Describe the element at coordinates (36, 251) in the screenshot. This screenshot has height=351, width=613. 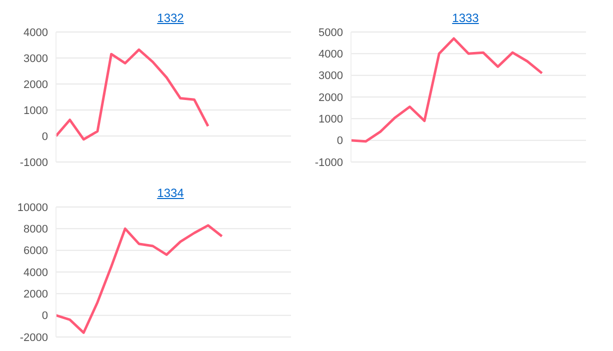
I see `y-tick-label: 6000` at that location.